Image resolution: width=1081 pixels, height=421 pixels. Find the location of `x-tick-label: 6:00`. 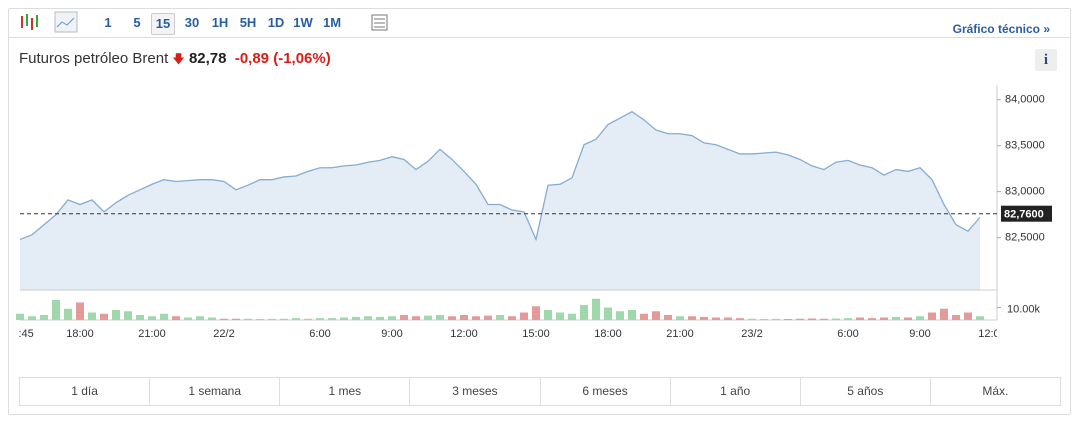

x-tick-label: 6:00 is located at coordinates (319, 334).